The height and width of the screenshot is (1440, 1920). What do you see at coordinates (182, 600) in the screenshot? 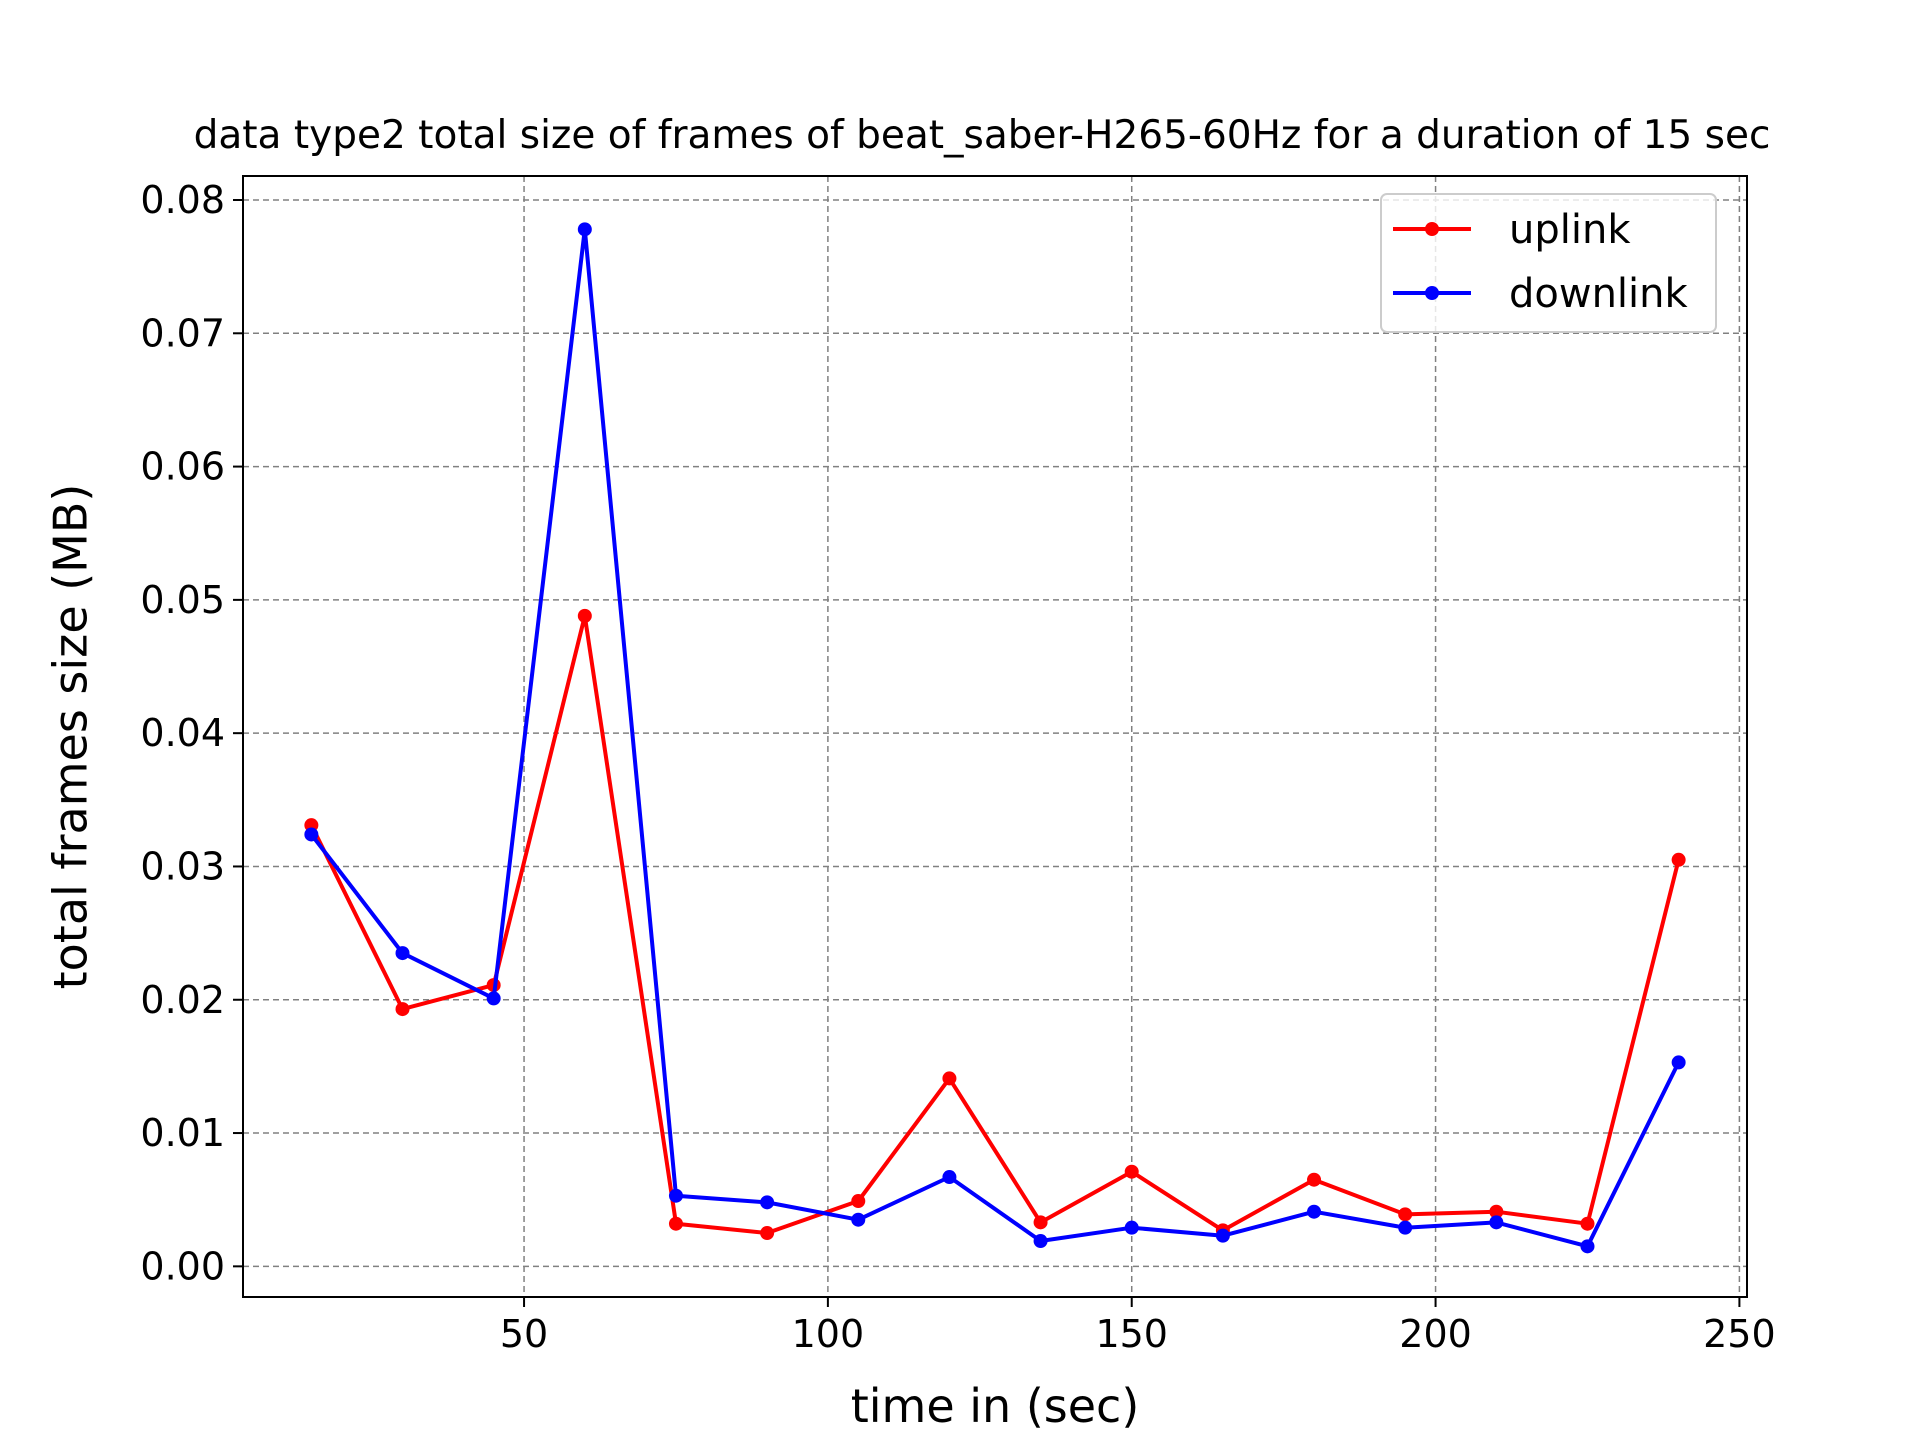
I see `y-tick-label: 0.05` at bounding box center [182, 600].